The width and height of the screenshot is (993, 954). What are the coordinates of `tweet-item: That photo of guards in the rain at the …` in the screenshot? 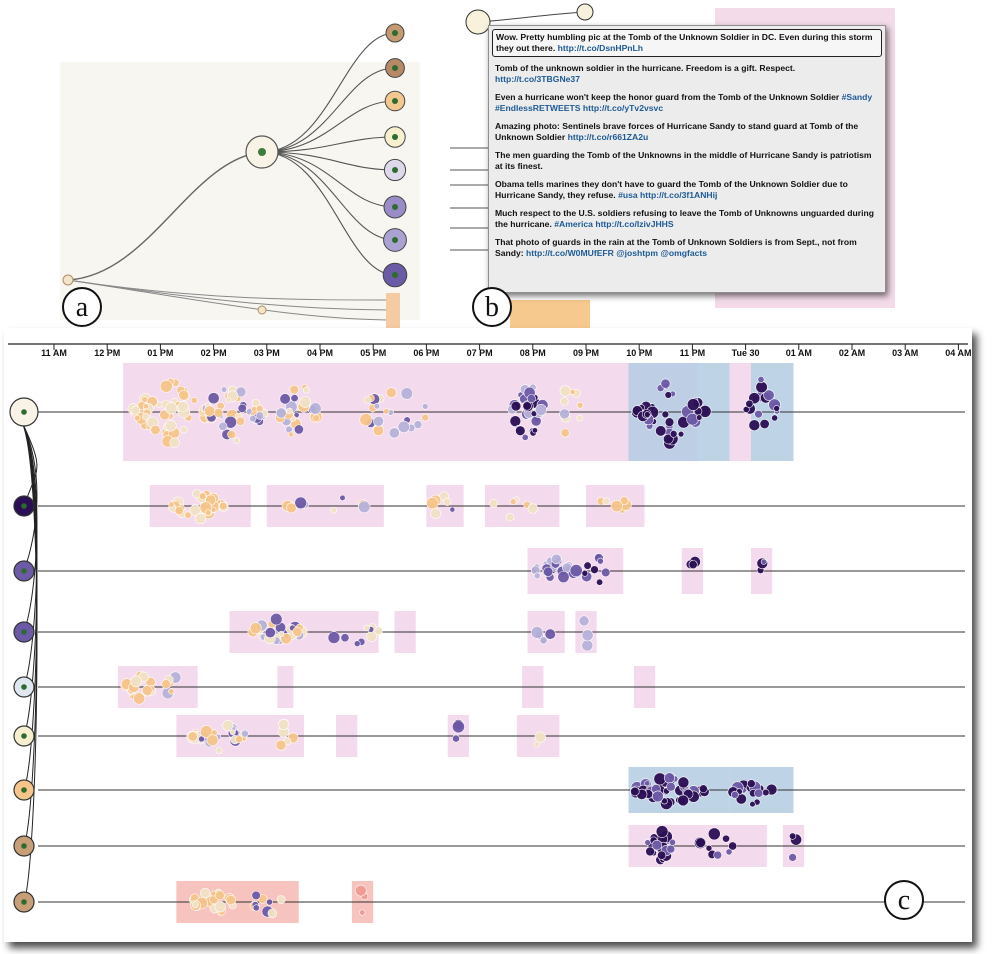 It's located at (687, 248).